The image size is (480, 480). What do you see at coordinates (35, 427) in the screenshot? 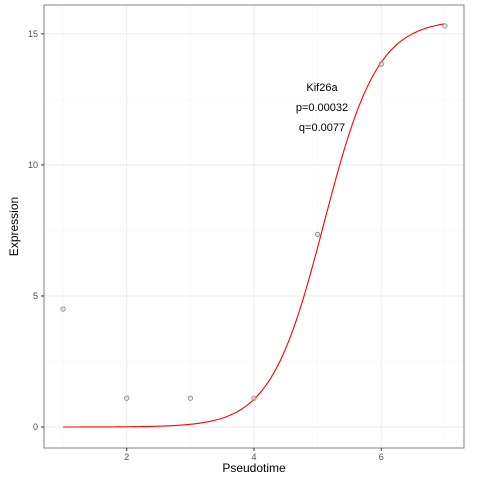
I see `y-tick-label: 0` at bounding box center [35, 427].